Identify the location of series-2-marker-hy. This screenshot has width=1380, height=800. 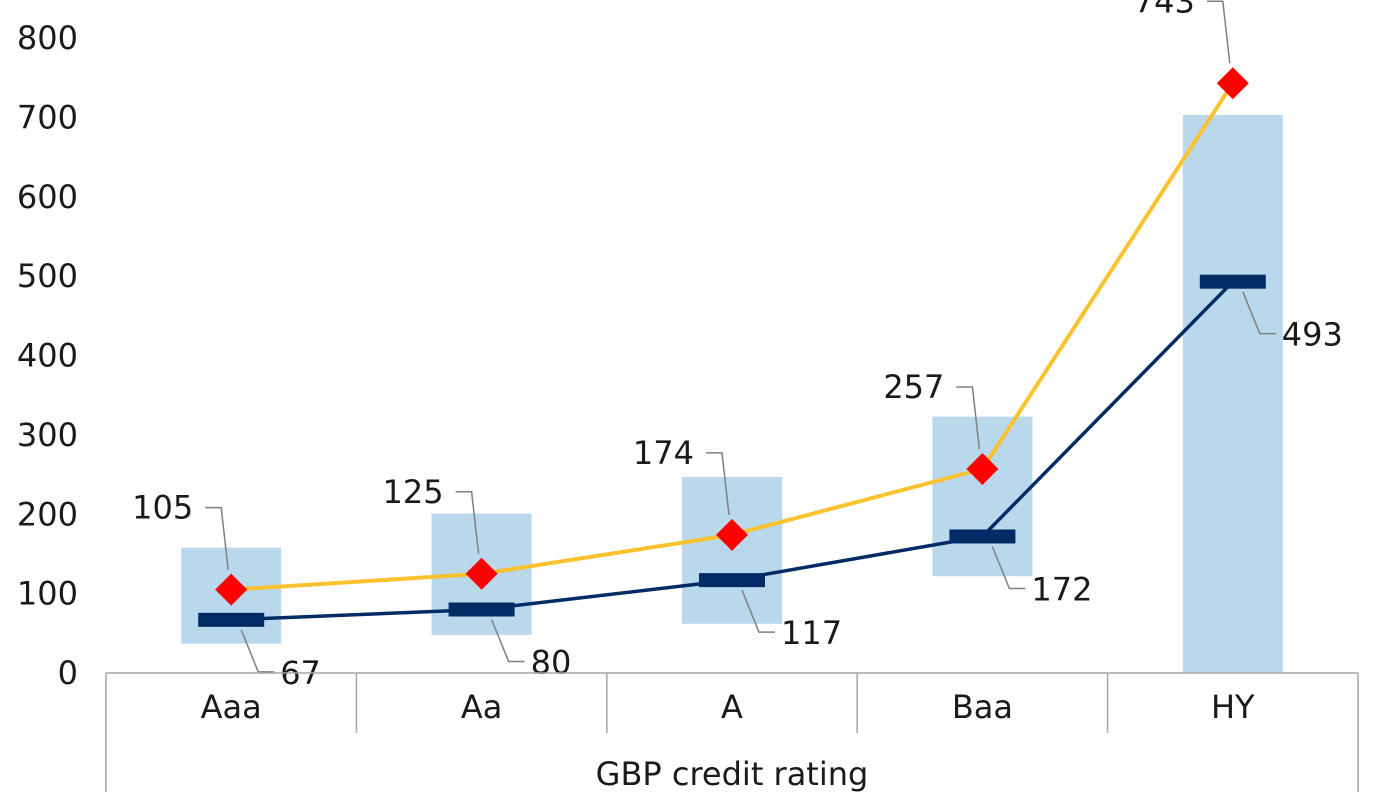
(1232, 281).